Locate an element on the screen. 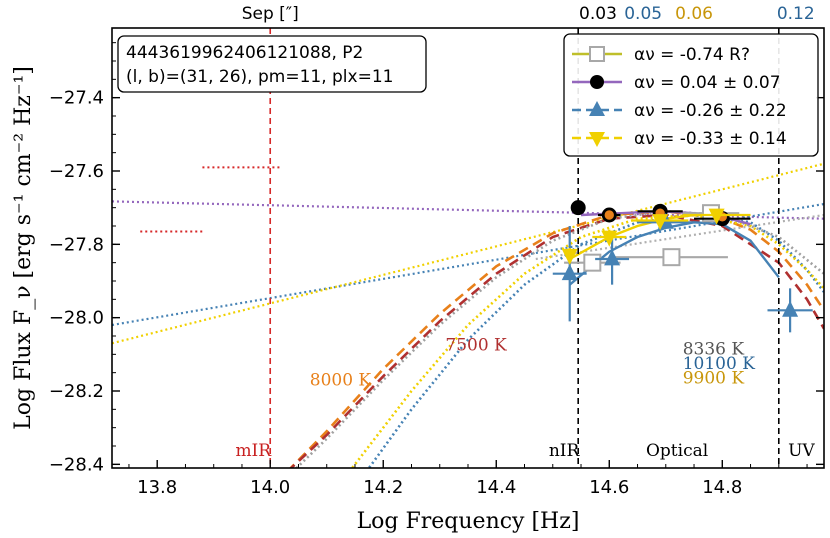  x-tick-label: 14.6 is located at coordinates (609, 487).